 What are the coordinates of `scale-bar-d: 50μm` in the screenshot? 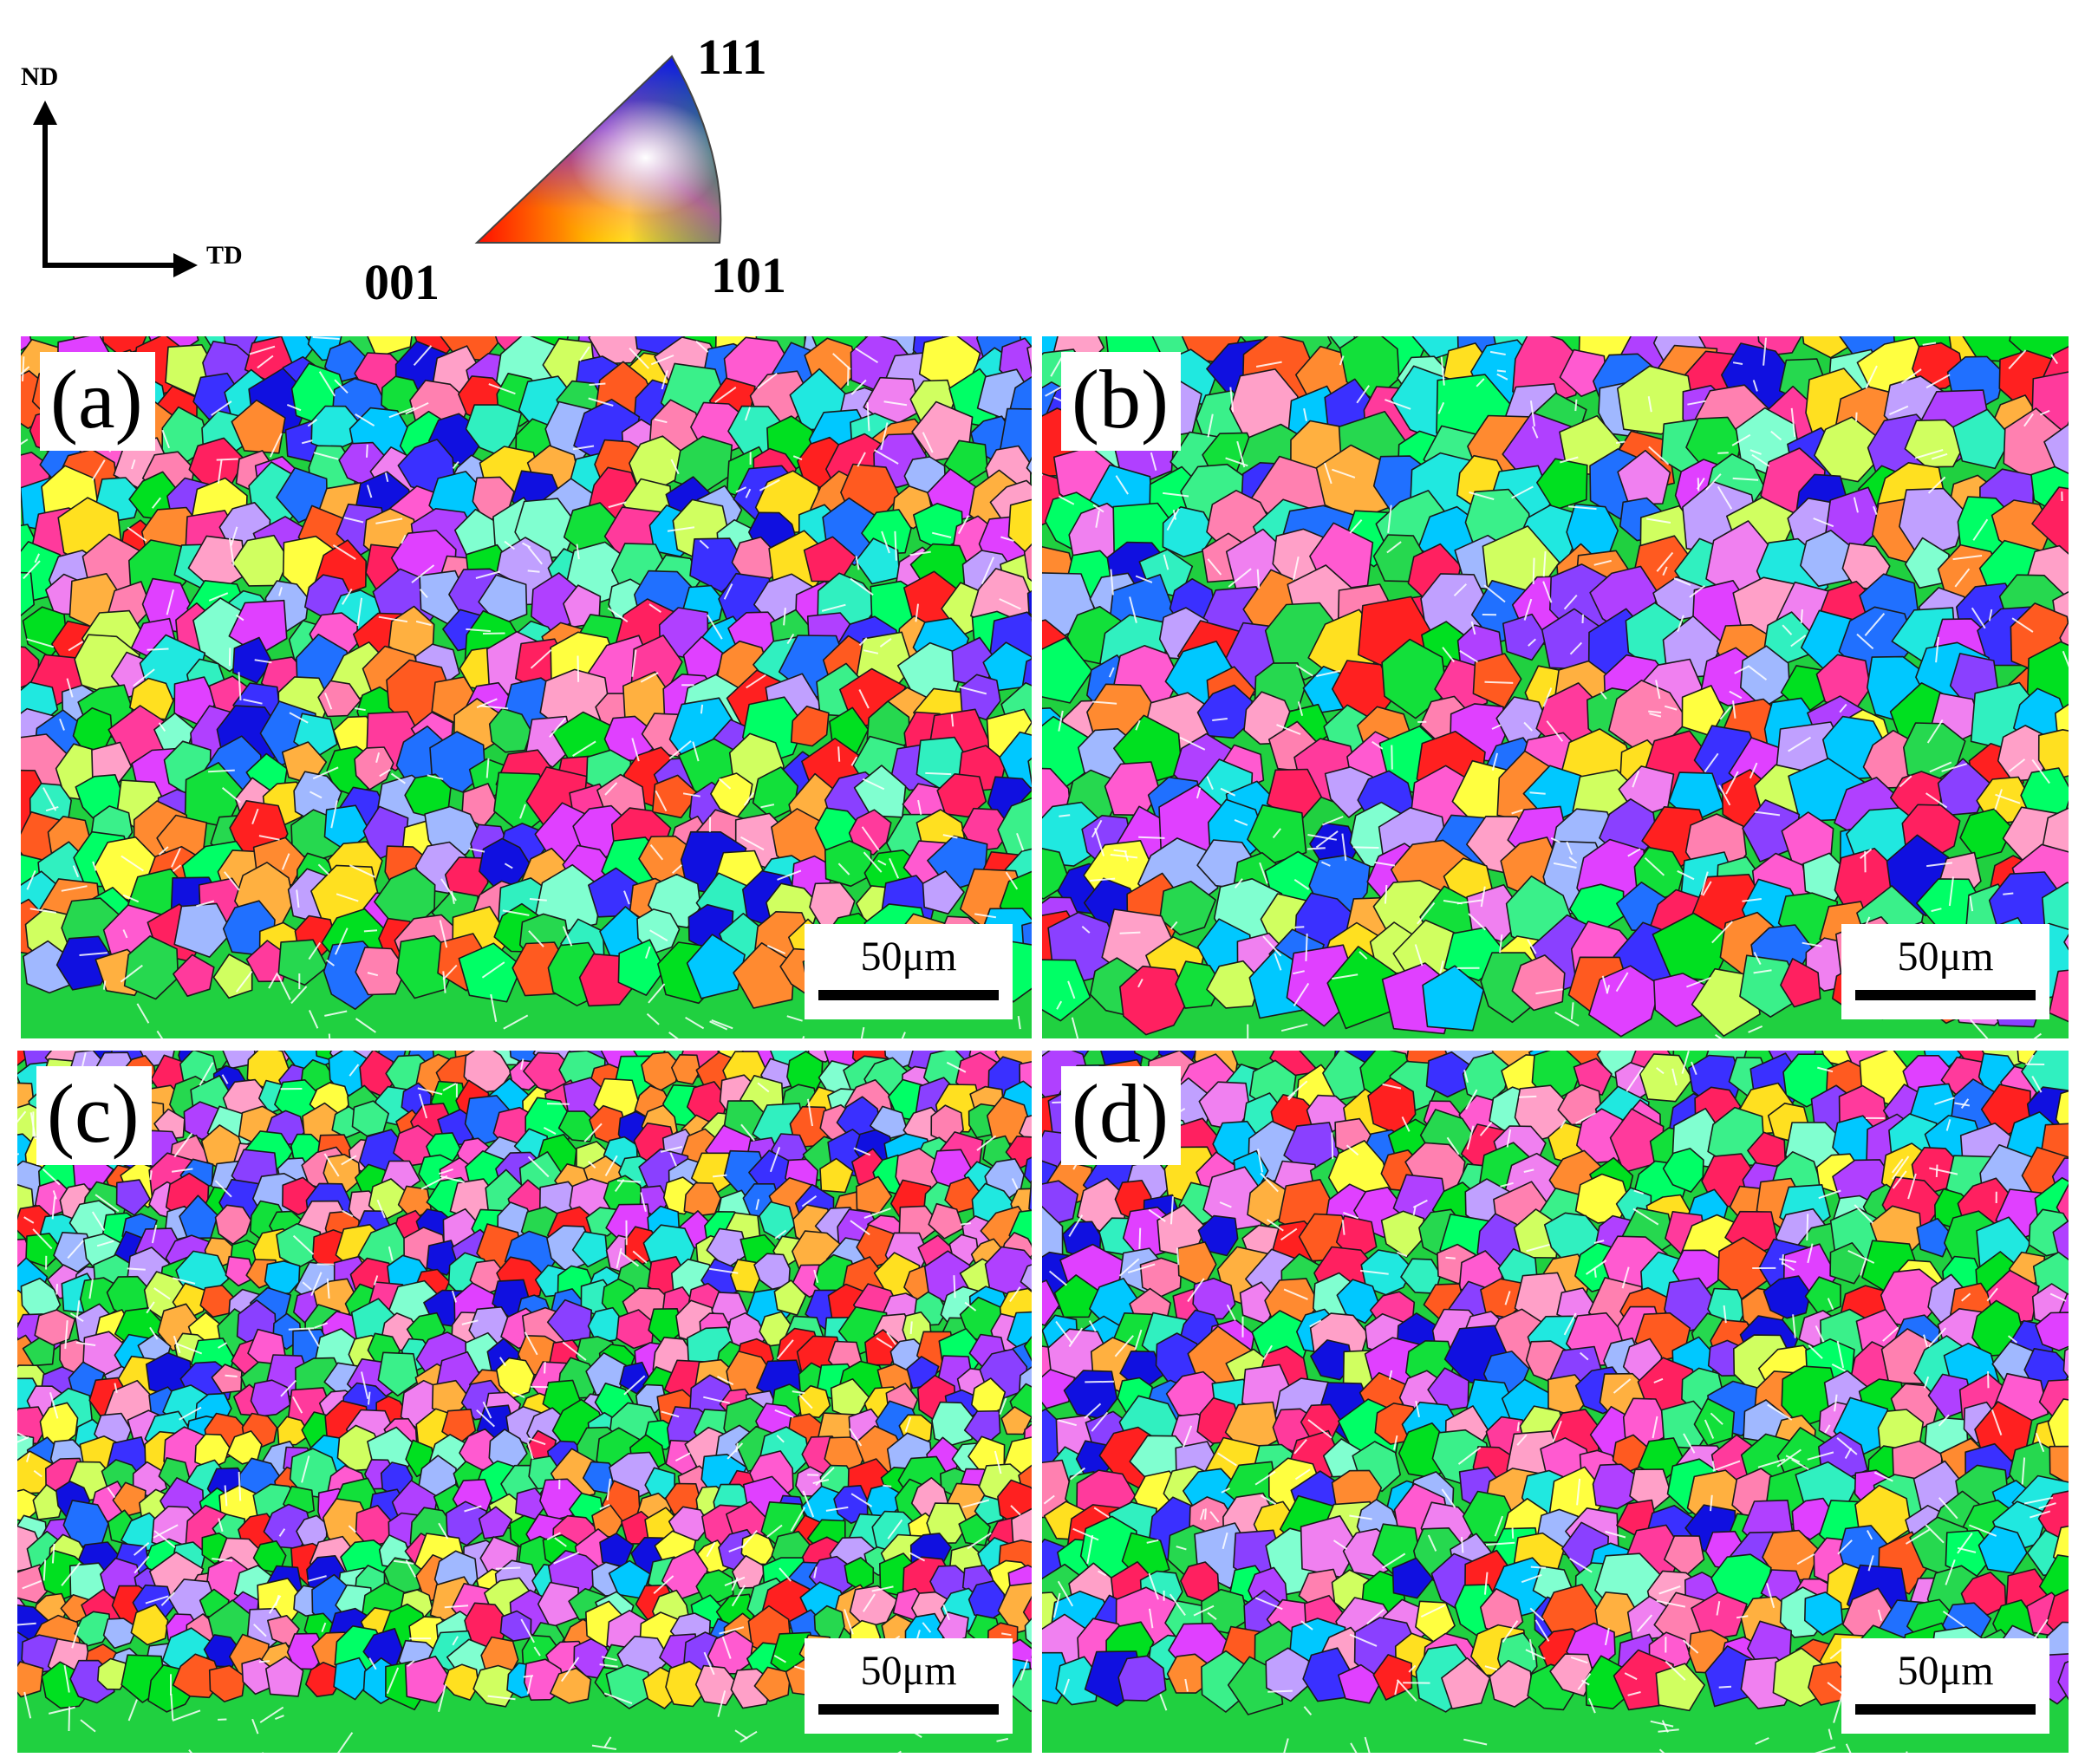 It's located at (1945, 1686).